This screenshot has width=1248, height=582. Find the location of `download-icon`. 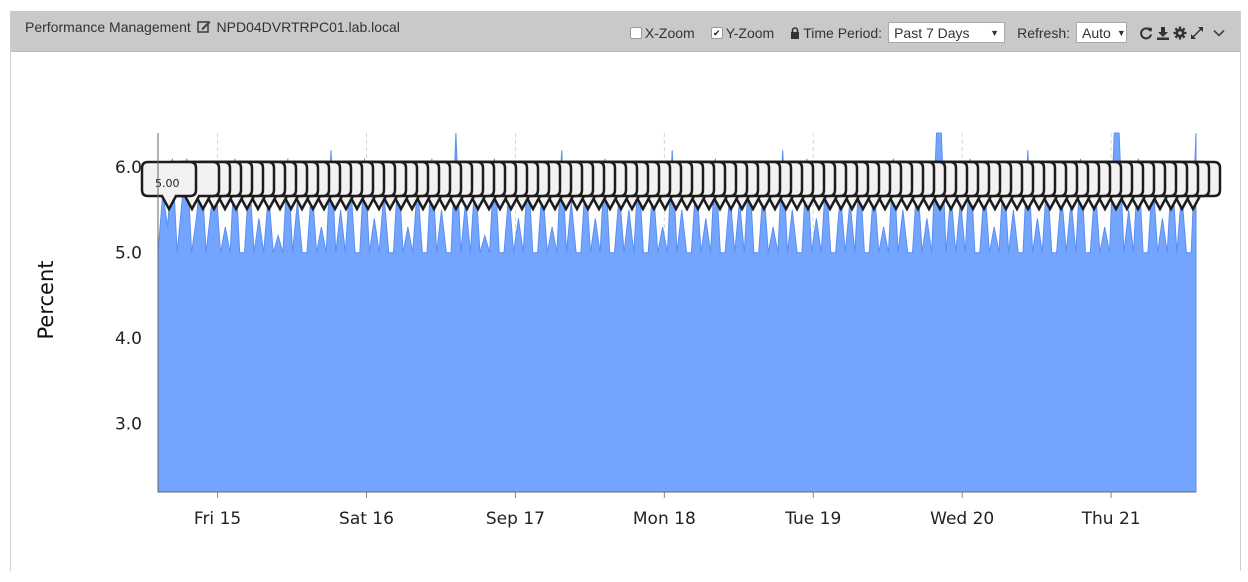

download-icon is located at coordinates (1163, 33).